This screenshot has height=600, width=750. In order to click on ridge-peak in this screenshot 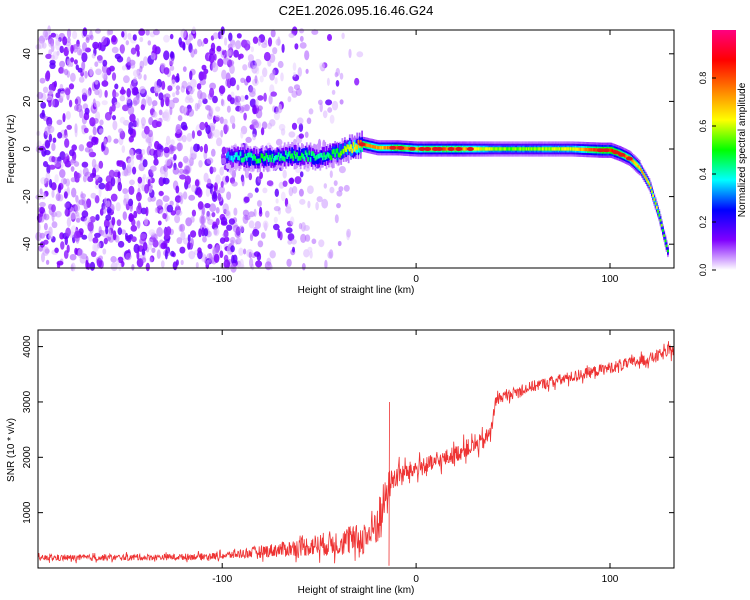, I will do `click(412, 148)`.